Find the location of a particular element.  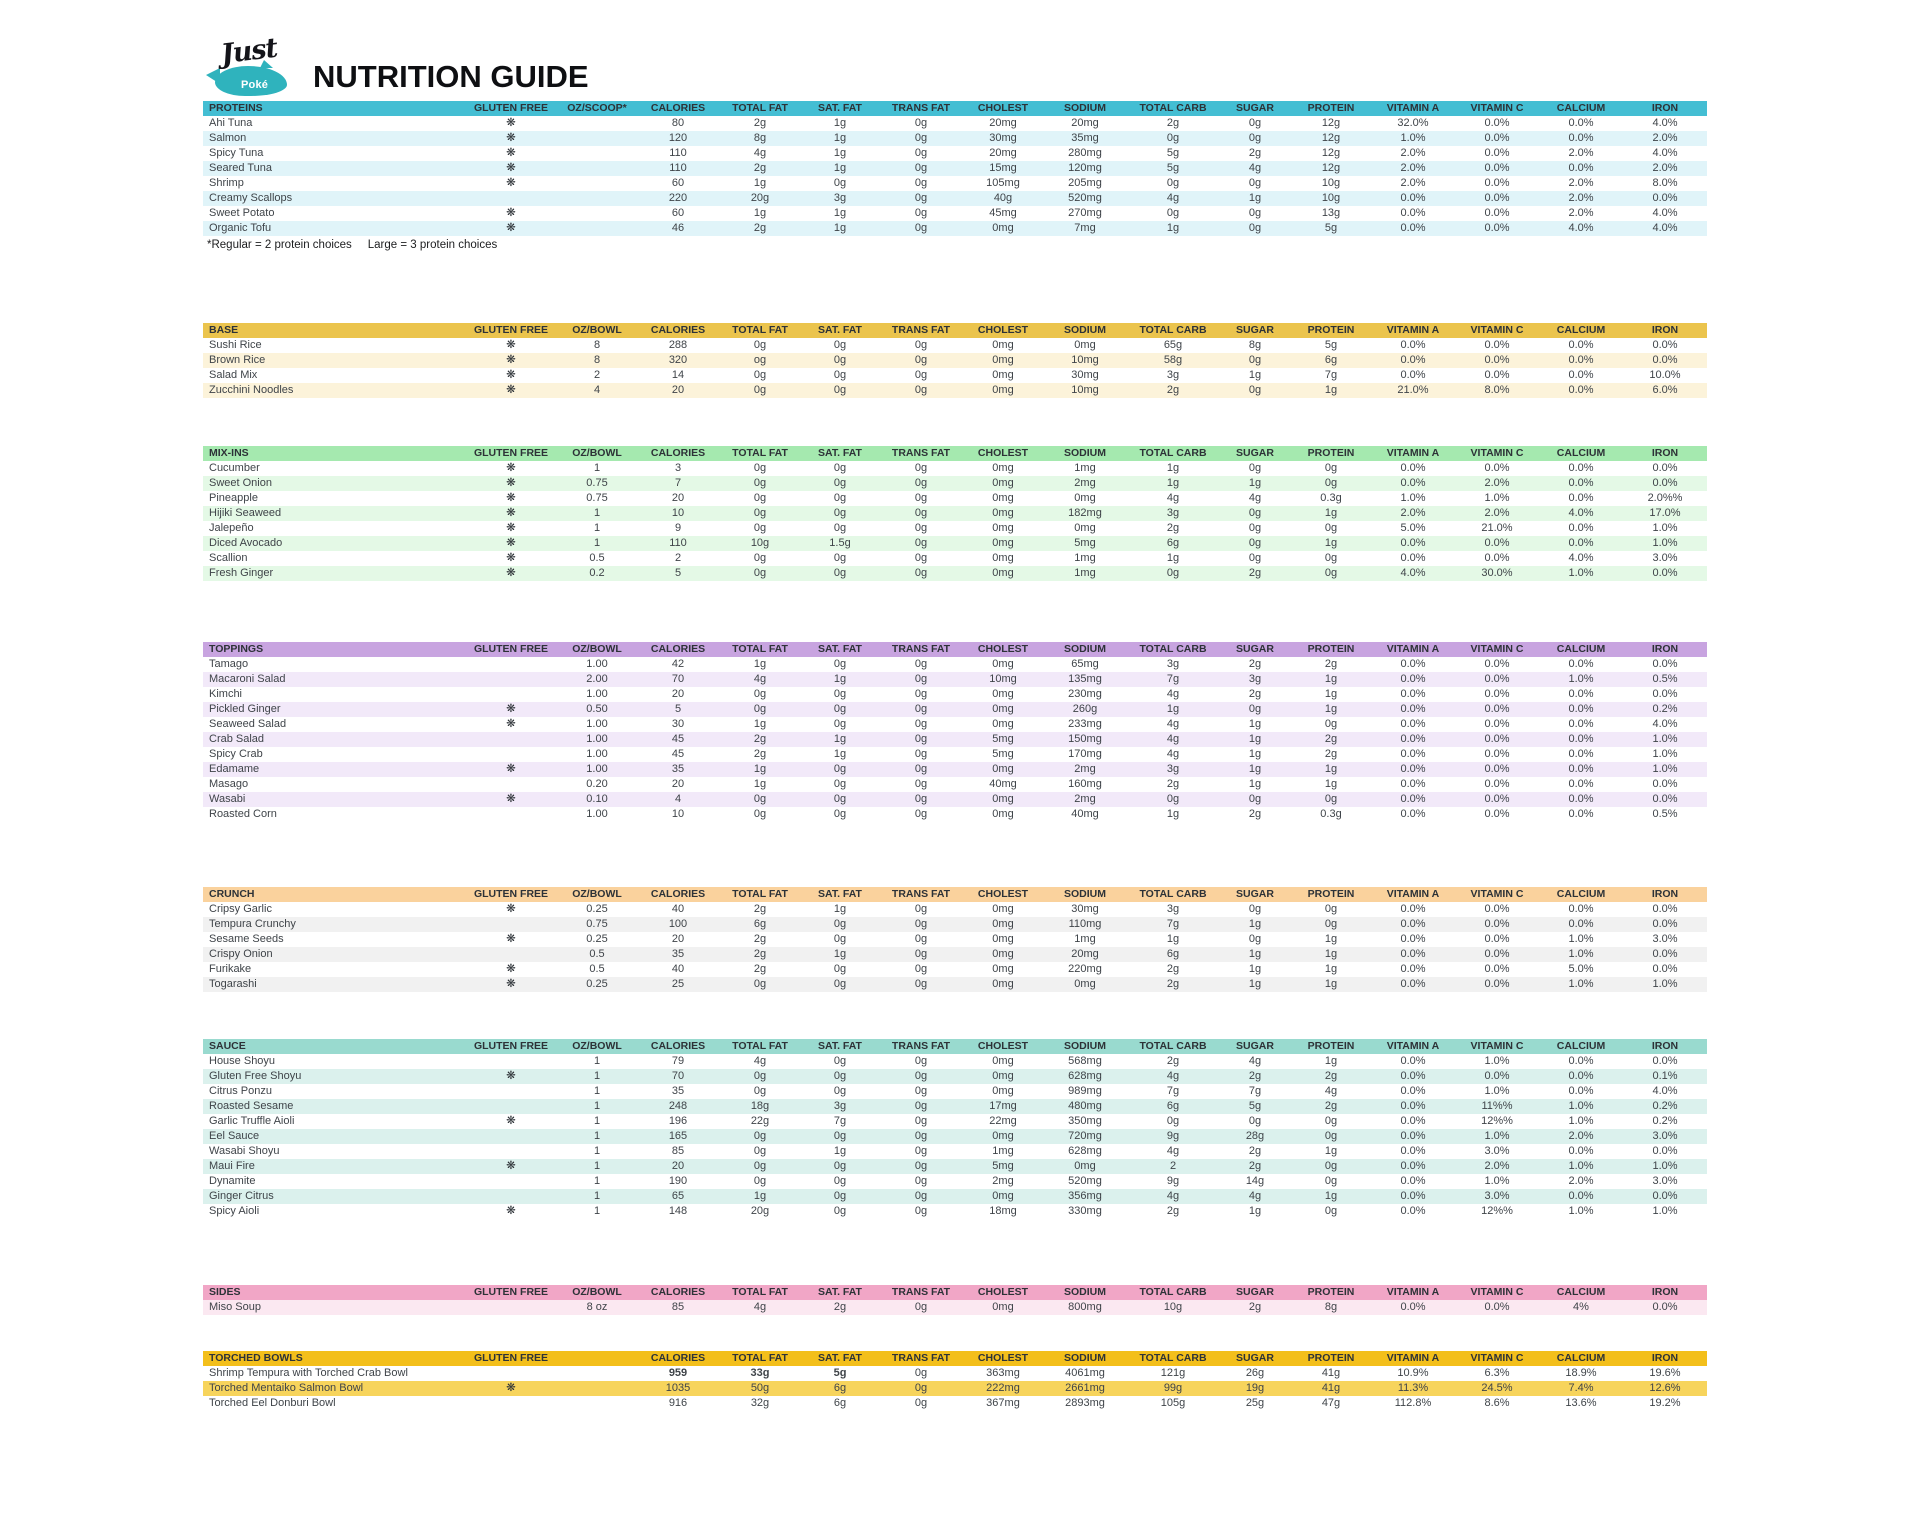

column-header: SAT. FAT is located at coordinates (840, 1292).